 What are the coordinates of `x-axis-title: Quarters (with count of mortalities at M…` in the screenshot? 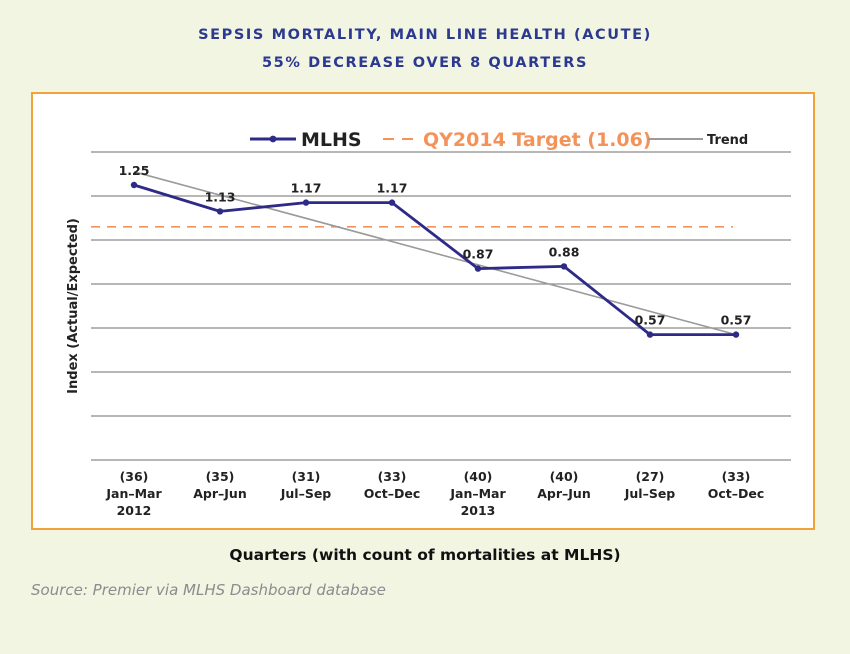 It's located at (425, 555).